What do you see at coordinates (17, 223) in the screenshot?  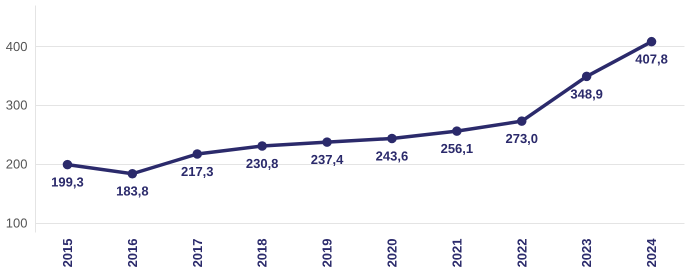 I see `y-tick-label: 100` at bounding box center [17, 223].